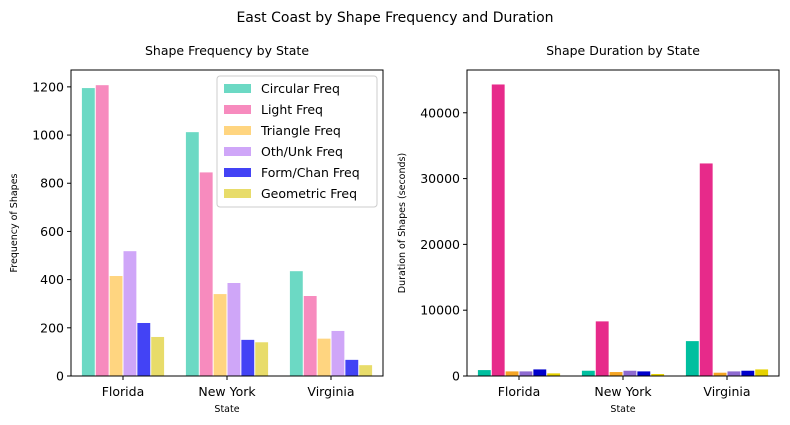 Image resolution: width=790 pixels, height=425 pixels. Describe the element at coordinates (292, 109) in the screenshot. I see `legend-label: Light Freq` at that location.